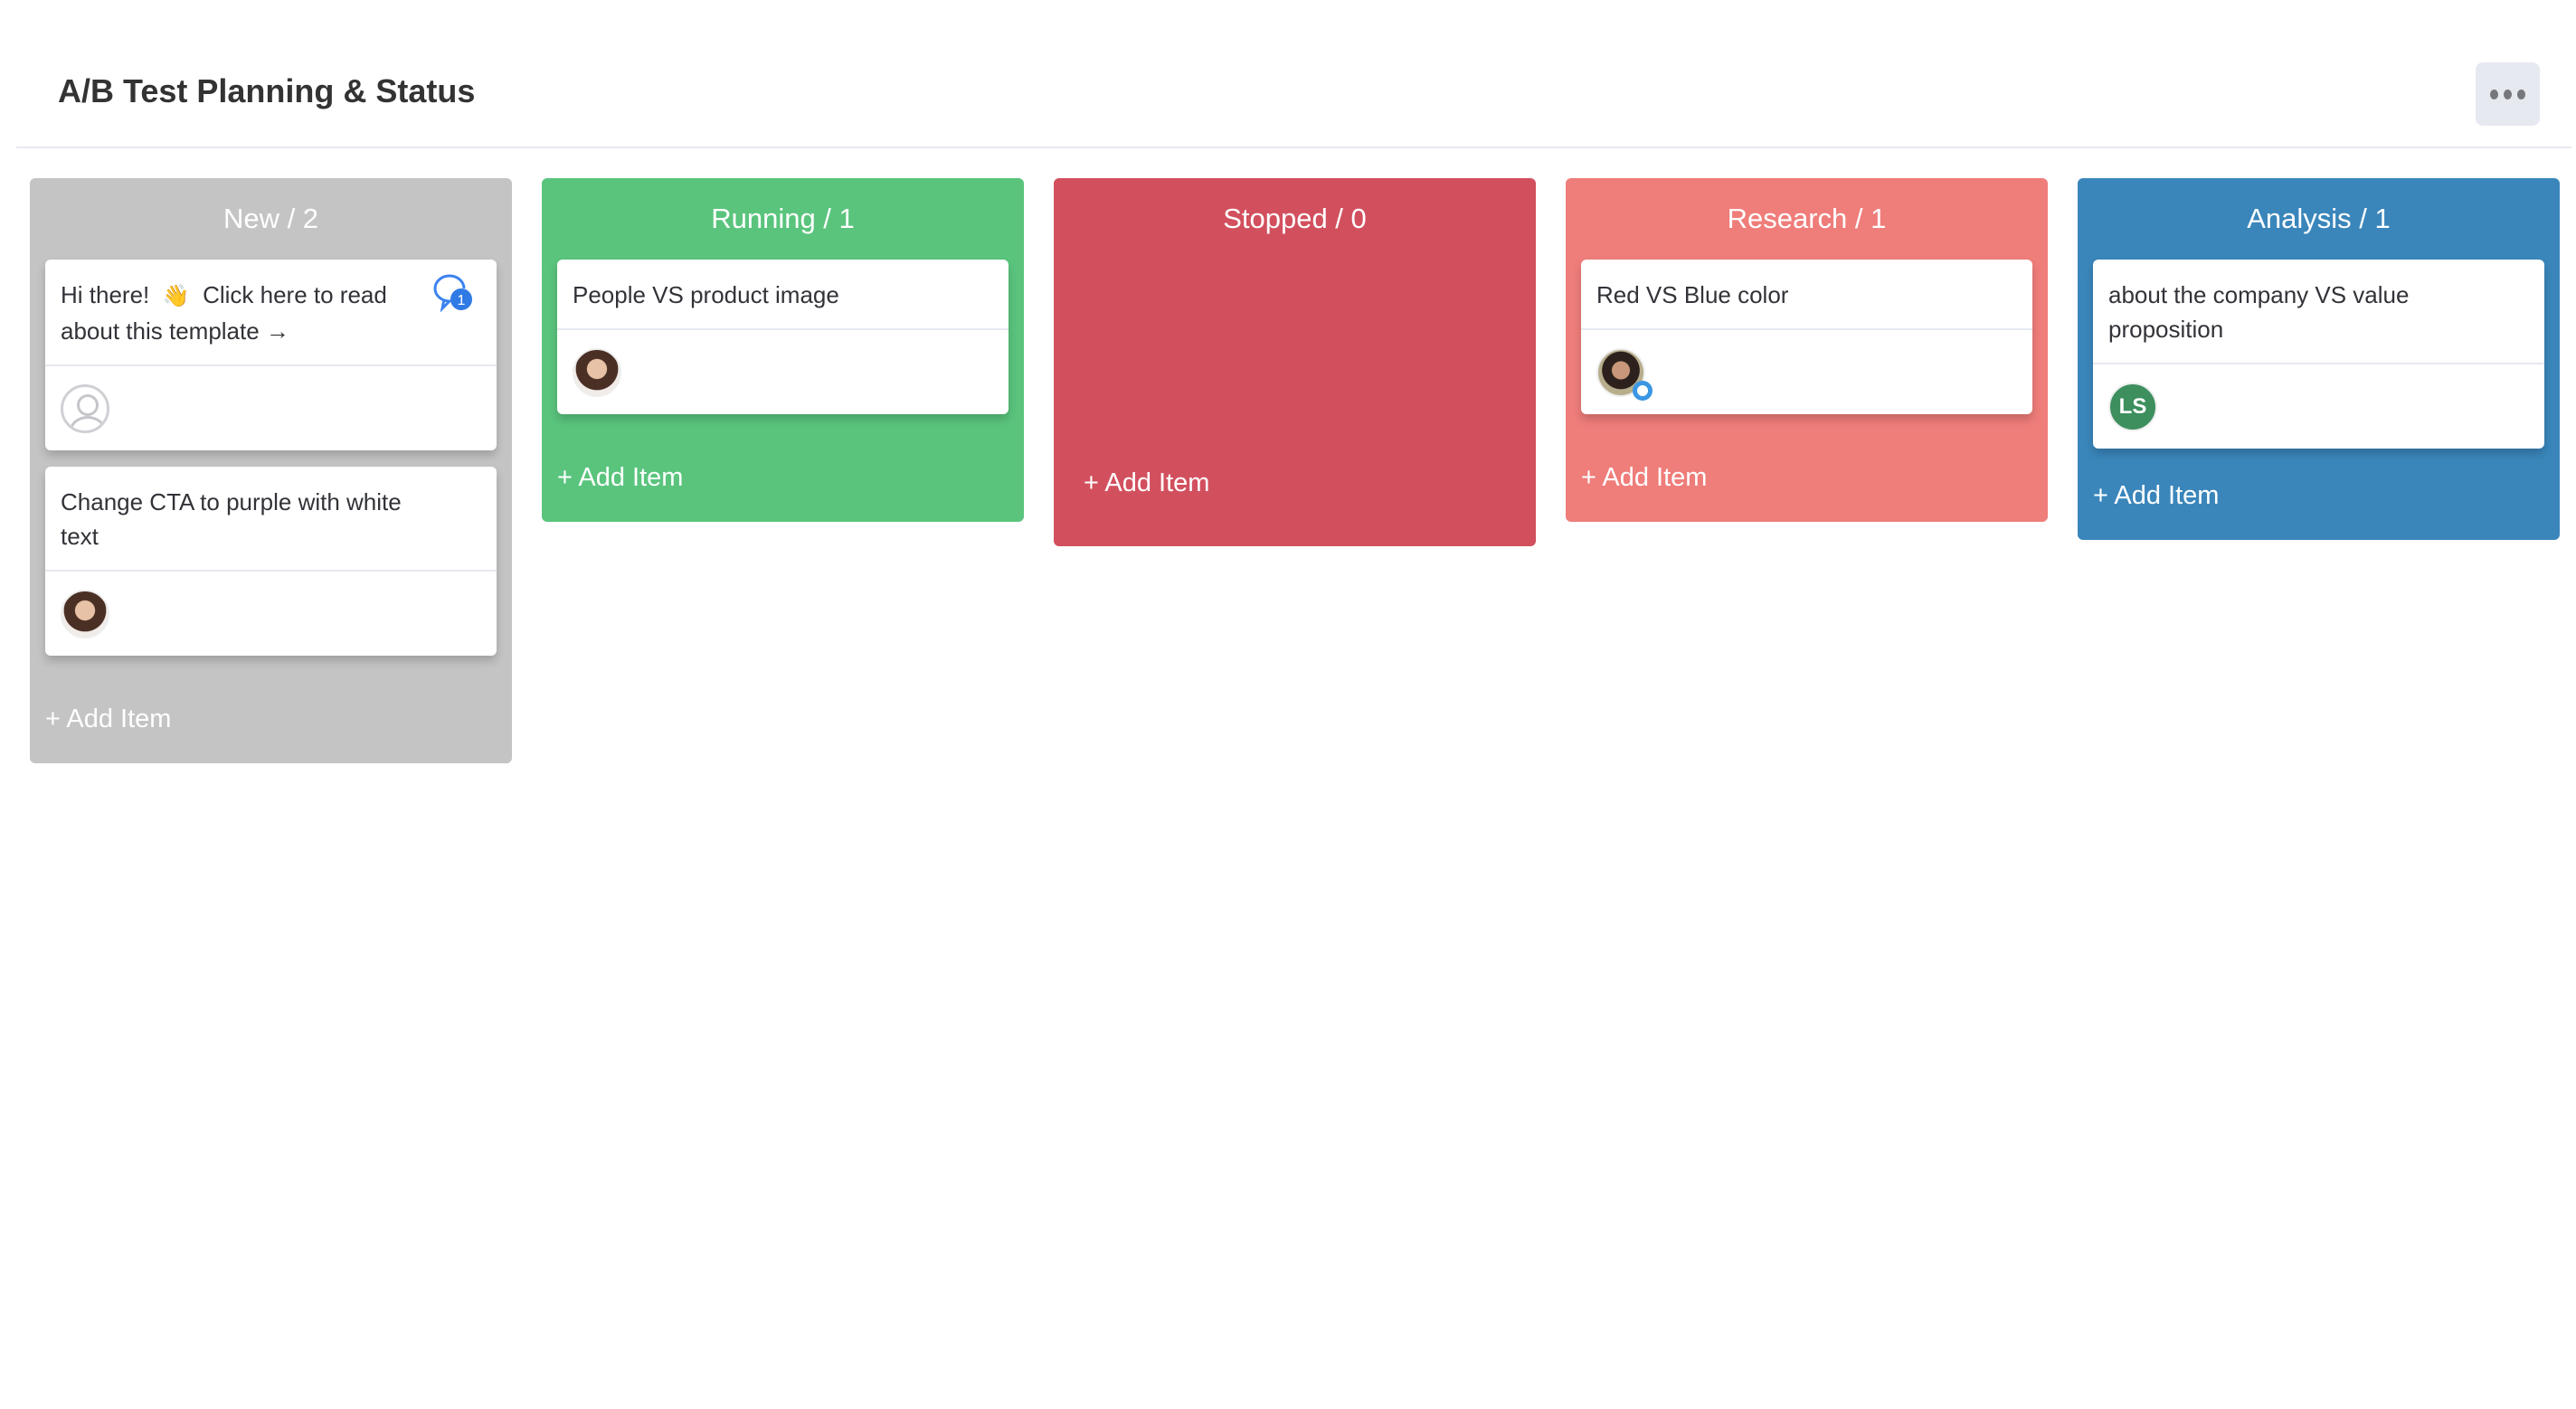 The height and width of the screenshot is (1409, 2576). I want to click on board-title: A/B Test Planning & Status, so click(267, 90).